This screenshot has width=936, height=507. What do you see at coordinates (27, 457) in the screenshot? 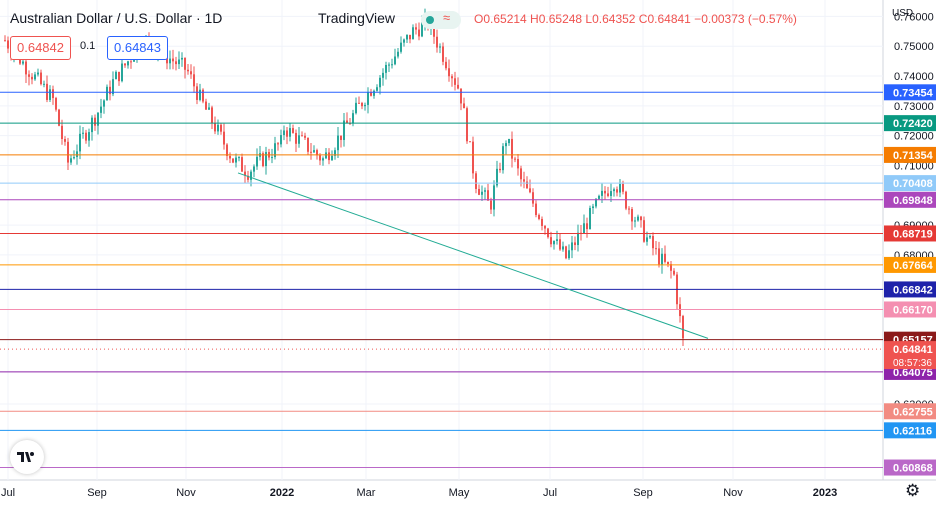
I see `tradingview-logo-icon` at bounding box center [27, 457].